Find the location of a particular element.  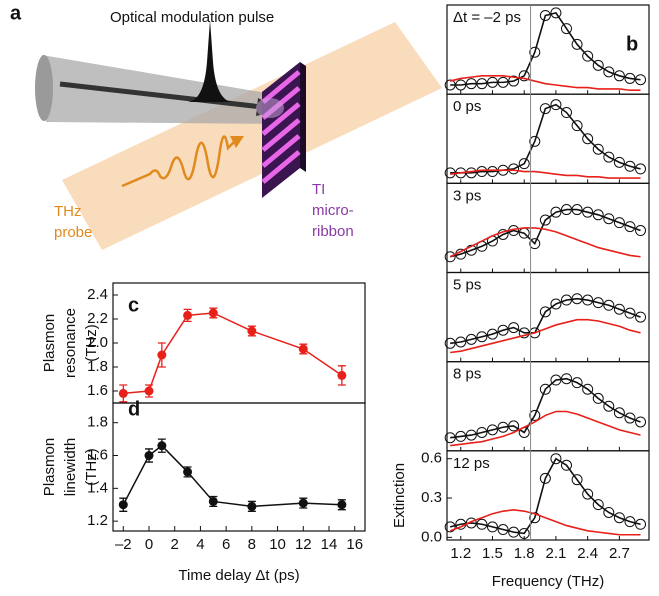

pulse is located at coordinates (210, 61).